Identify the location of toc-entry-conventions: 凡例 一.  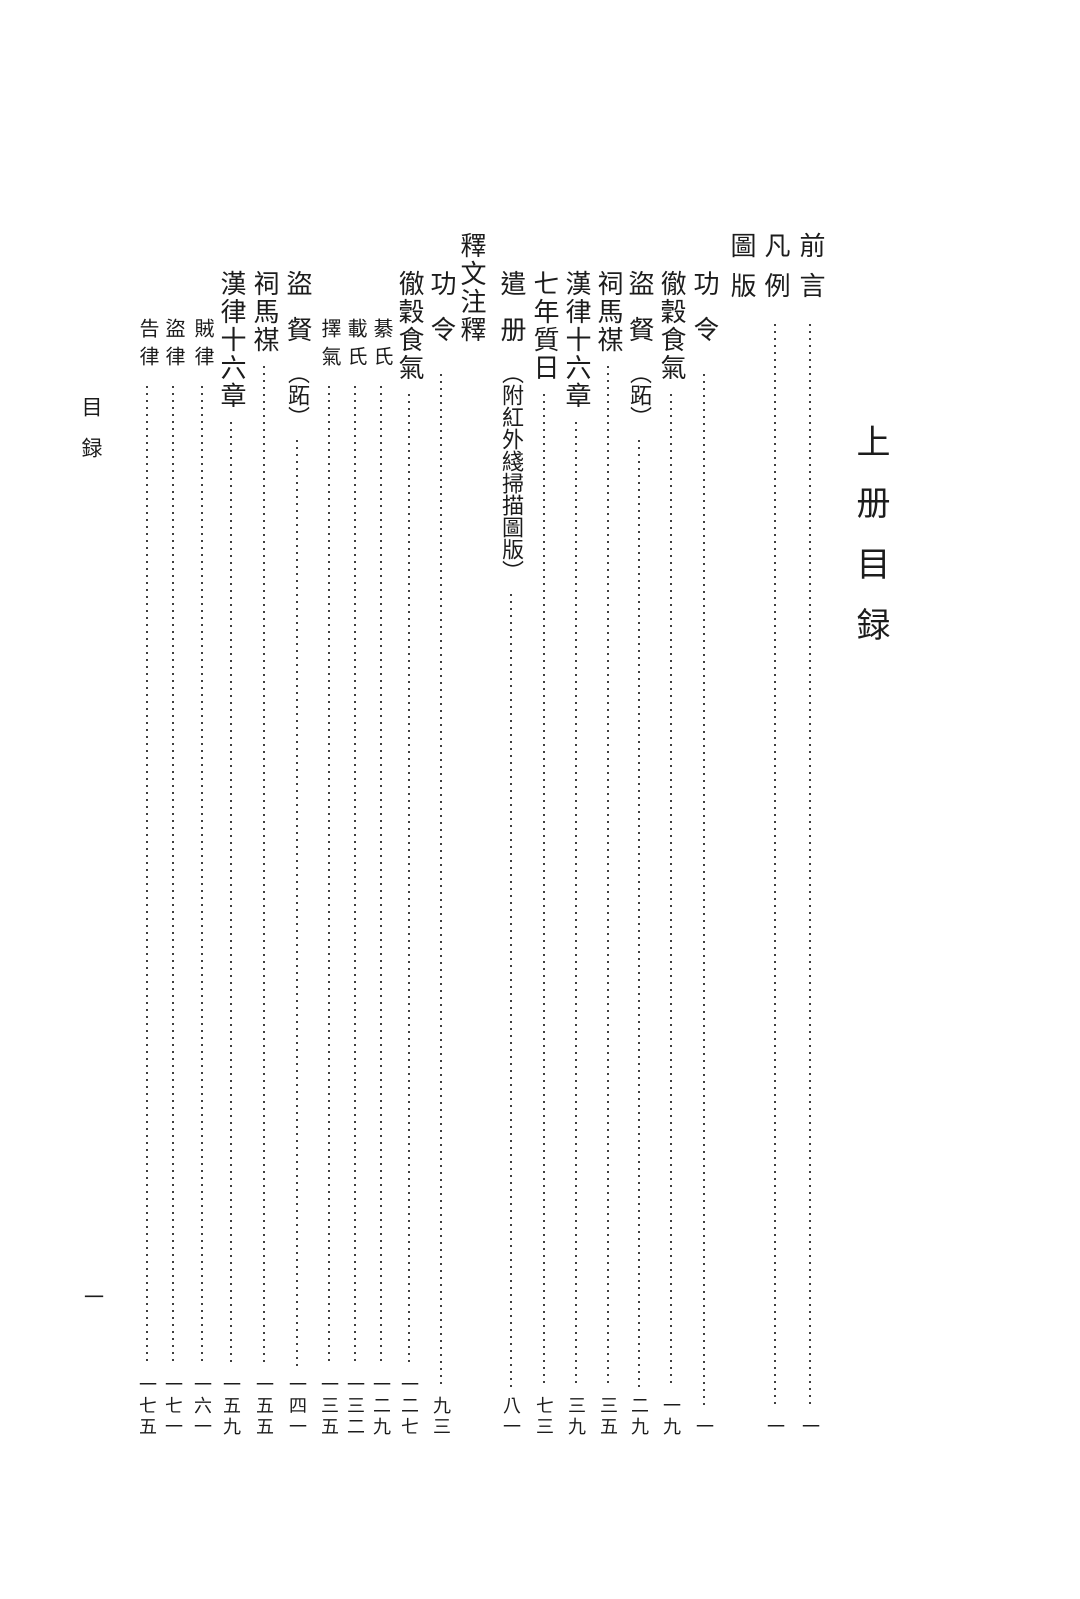
(775, 835).